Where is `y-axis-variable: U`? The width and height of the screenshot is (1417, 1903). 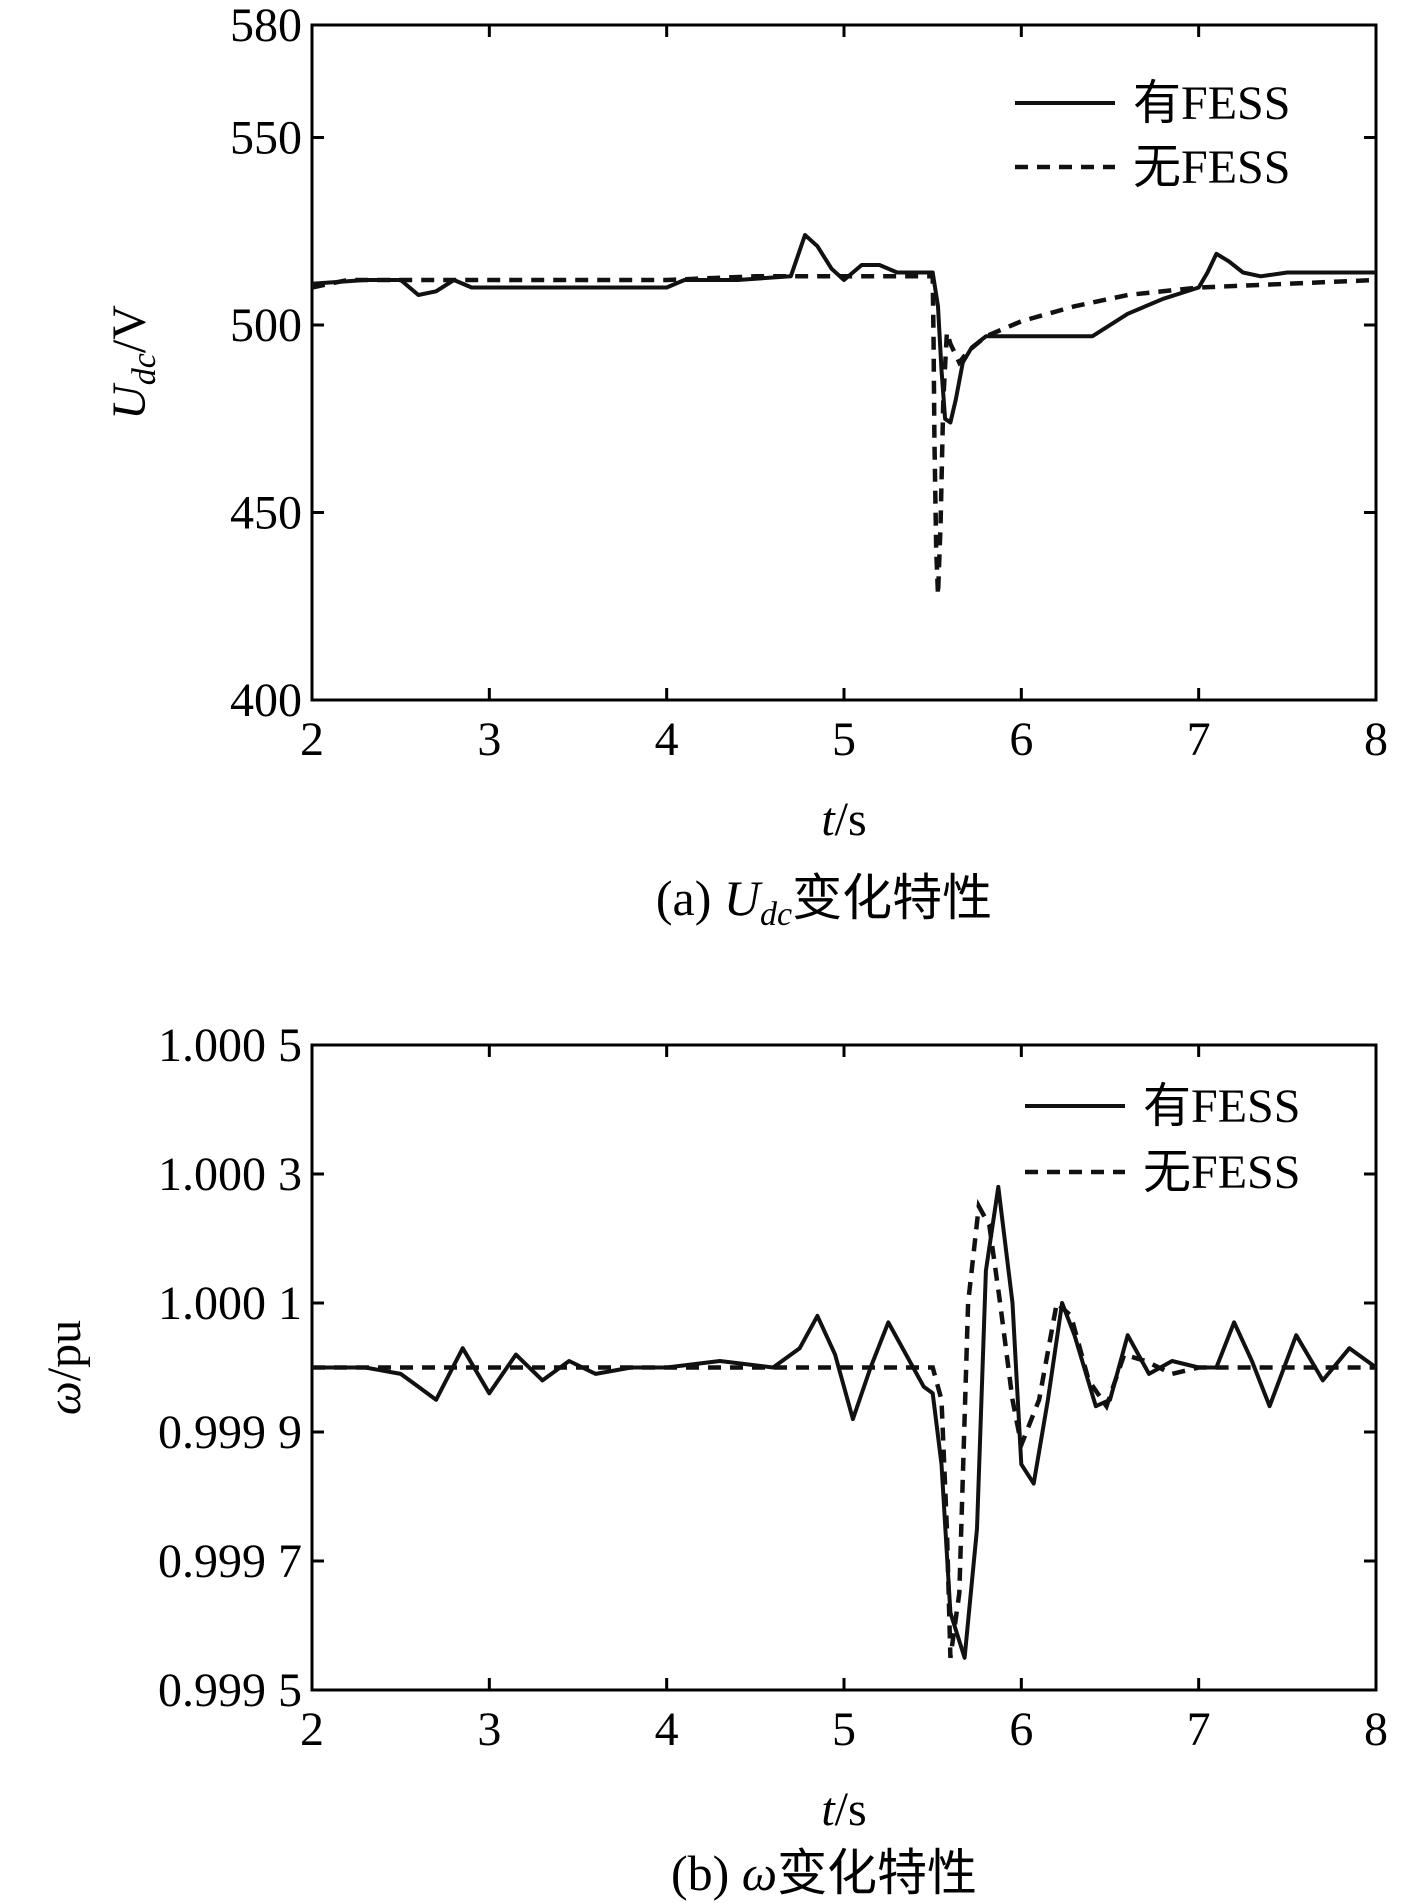
y-axis-variable: U is located at coordinates (129, 401).